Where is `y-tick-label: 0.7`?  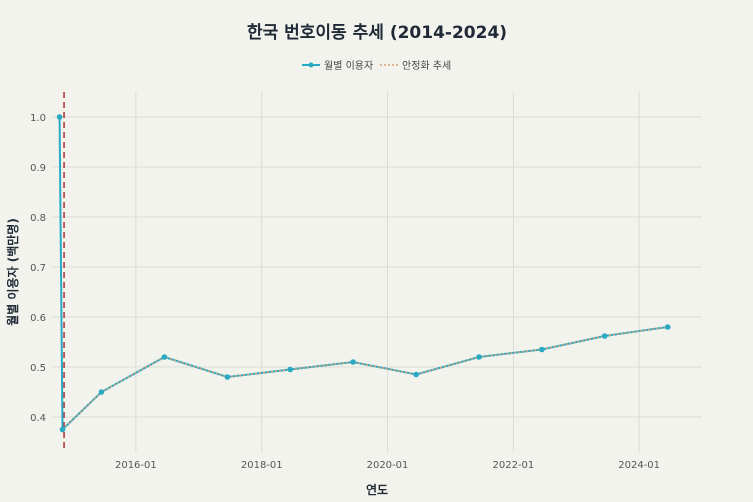 y-tick-label: 0.7 is located at coordinates (38, 268).